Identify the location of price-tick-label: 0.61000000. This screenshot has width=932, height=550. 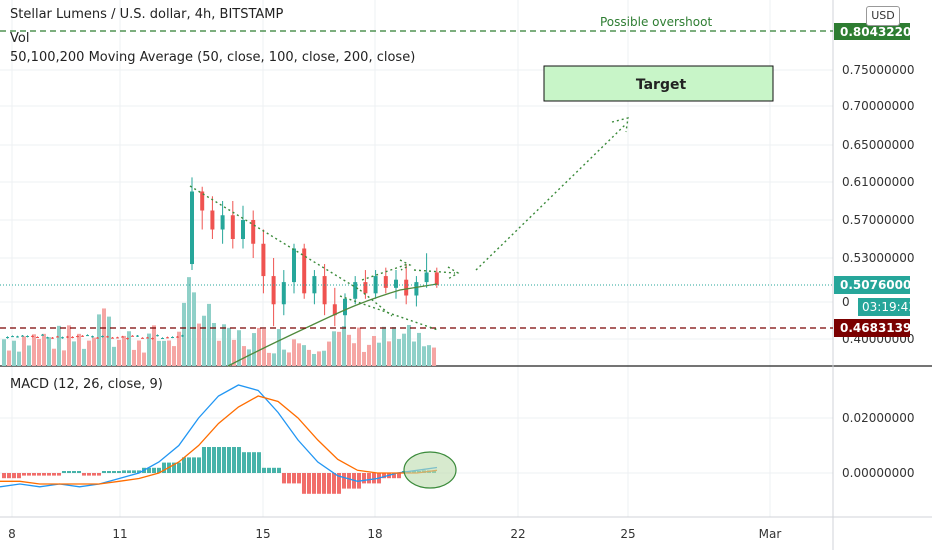
(878, 182).